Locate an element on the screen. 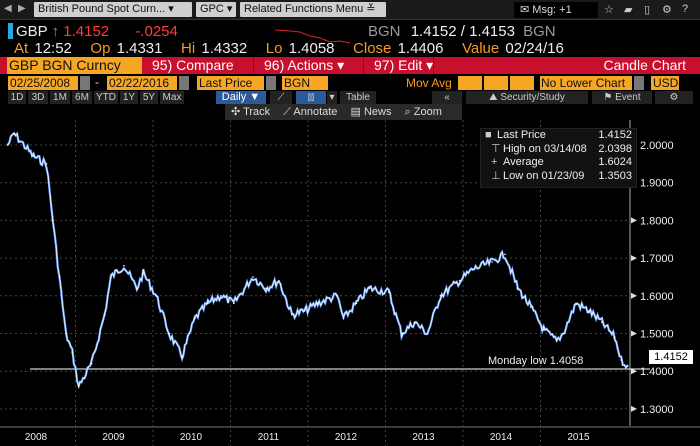 The width and height of the screenshot is (700, 446). start-date-input: 02/25/2008 is located at coordinates (43, 83).